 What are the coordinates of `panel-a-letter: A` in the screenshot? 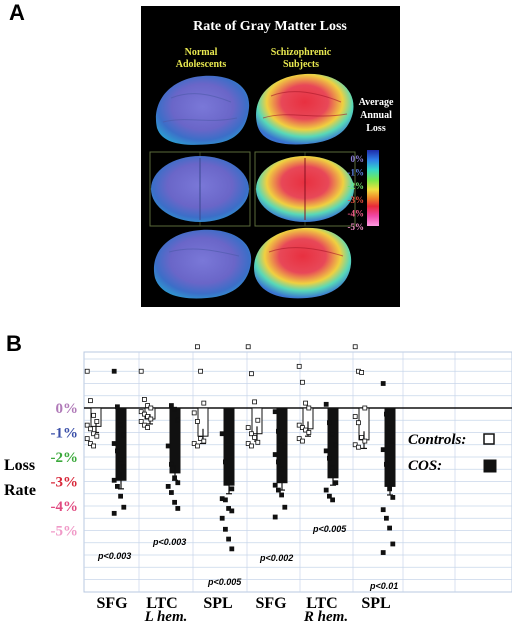 It's located at (17, 12).